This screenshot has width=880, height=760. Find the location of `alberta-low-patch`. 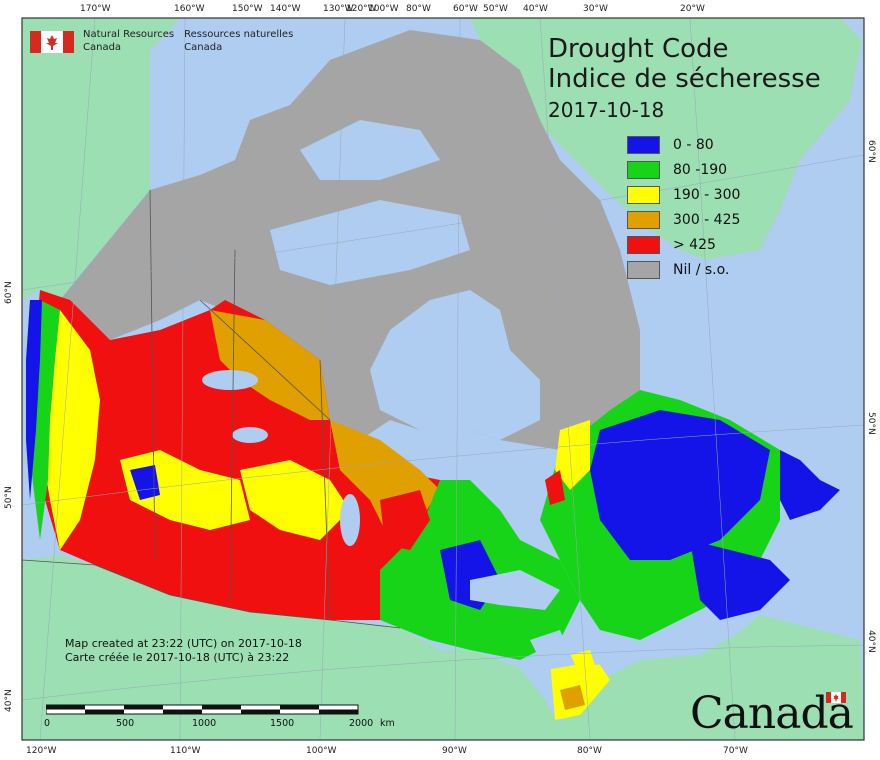

alberta-low-patch is located at coordinates (145, 482).